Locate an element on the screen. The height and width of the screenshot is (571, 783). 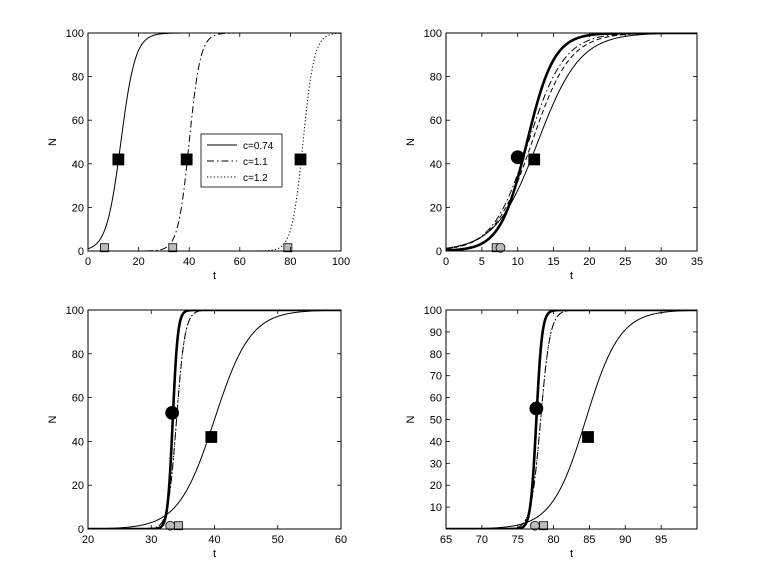
y-tick-label: 90 is located at coordinates (436, 333).